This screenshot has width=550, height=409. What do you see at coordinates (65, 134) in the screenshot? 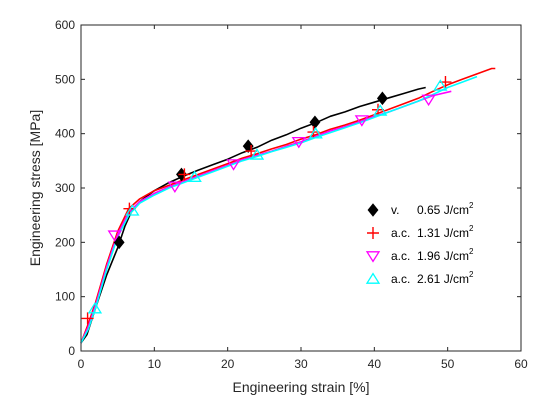
I see `y-tick-label: 400` at bounding box center [65, 134].